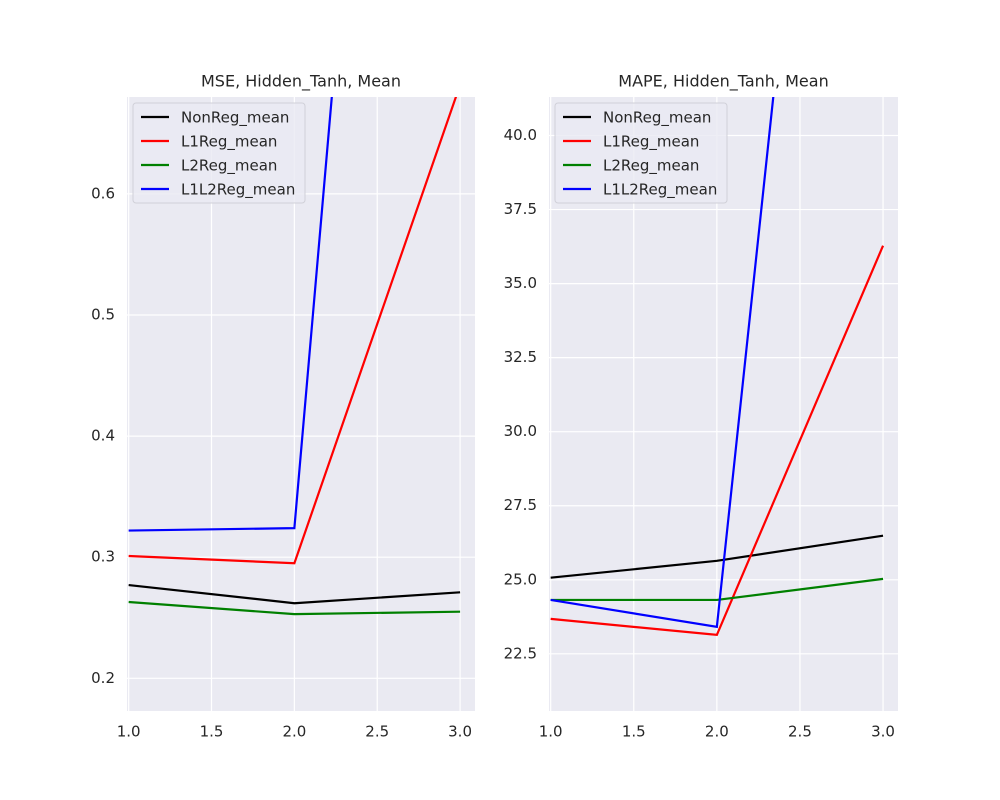 This screenshot has width=1000, height=800. I want to click on y-tick-label: 0.4, so click(103, 436).